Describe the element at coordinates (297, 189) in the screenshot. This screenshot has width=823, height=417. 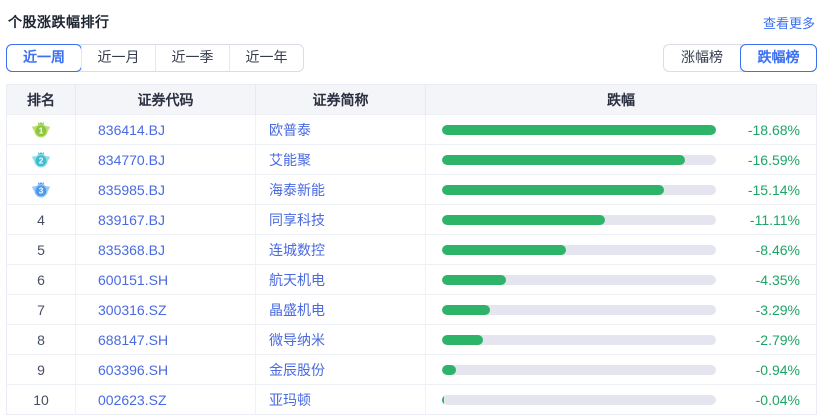
I see `stock-name: 海泰新能` at that location.